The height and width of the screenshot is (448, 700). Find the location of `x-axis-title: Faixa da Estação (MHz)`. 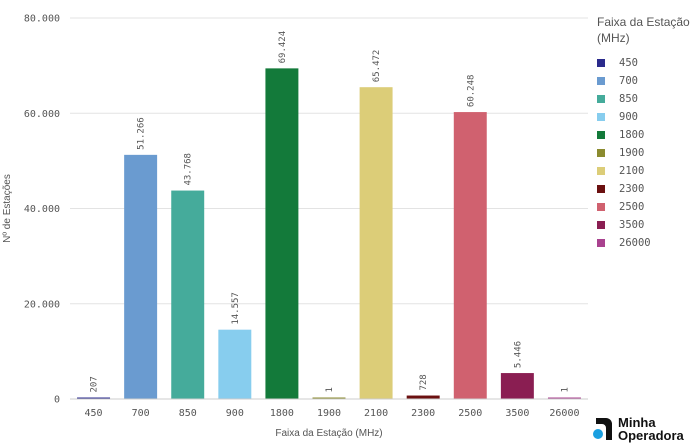

x-axis-title: Faixa da Estação (MHz) is located at coordinates (328, 433).